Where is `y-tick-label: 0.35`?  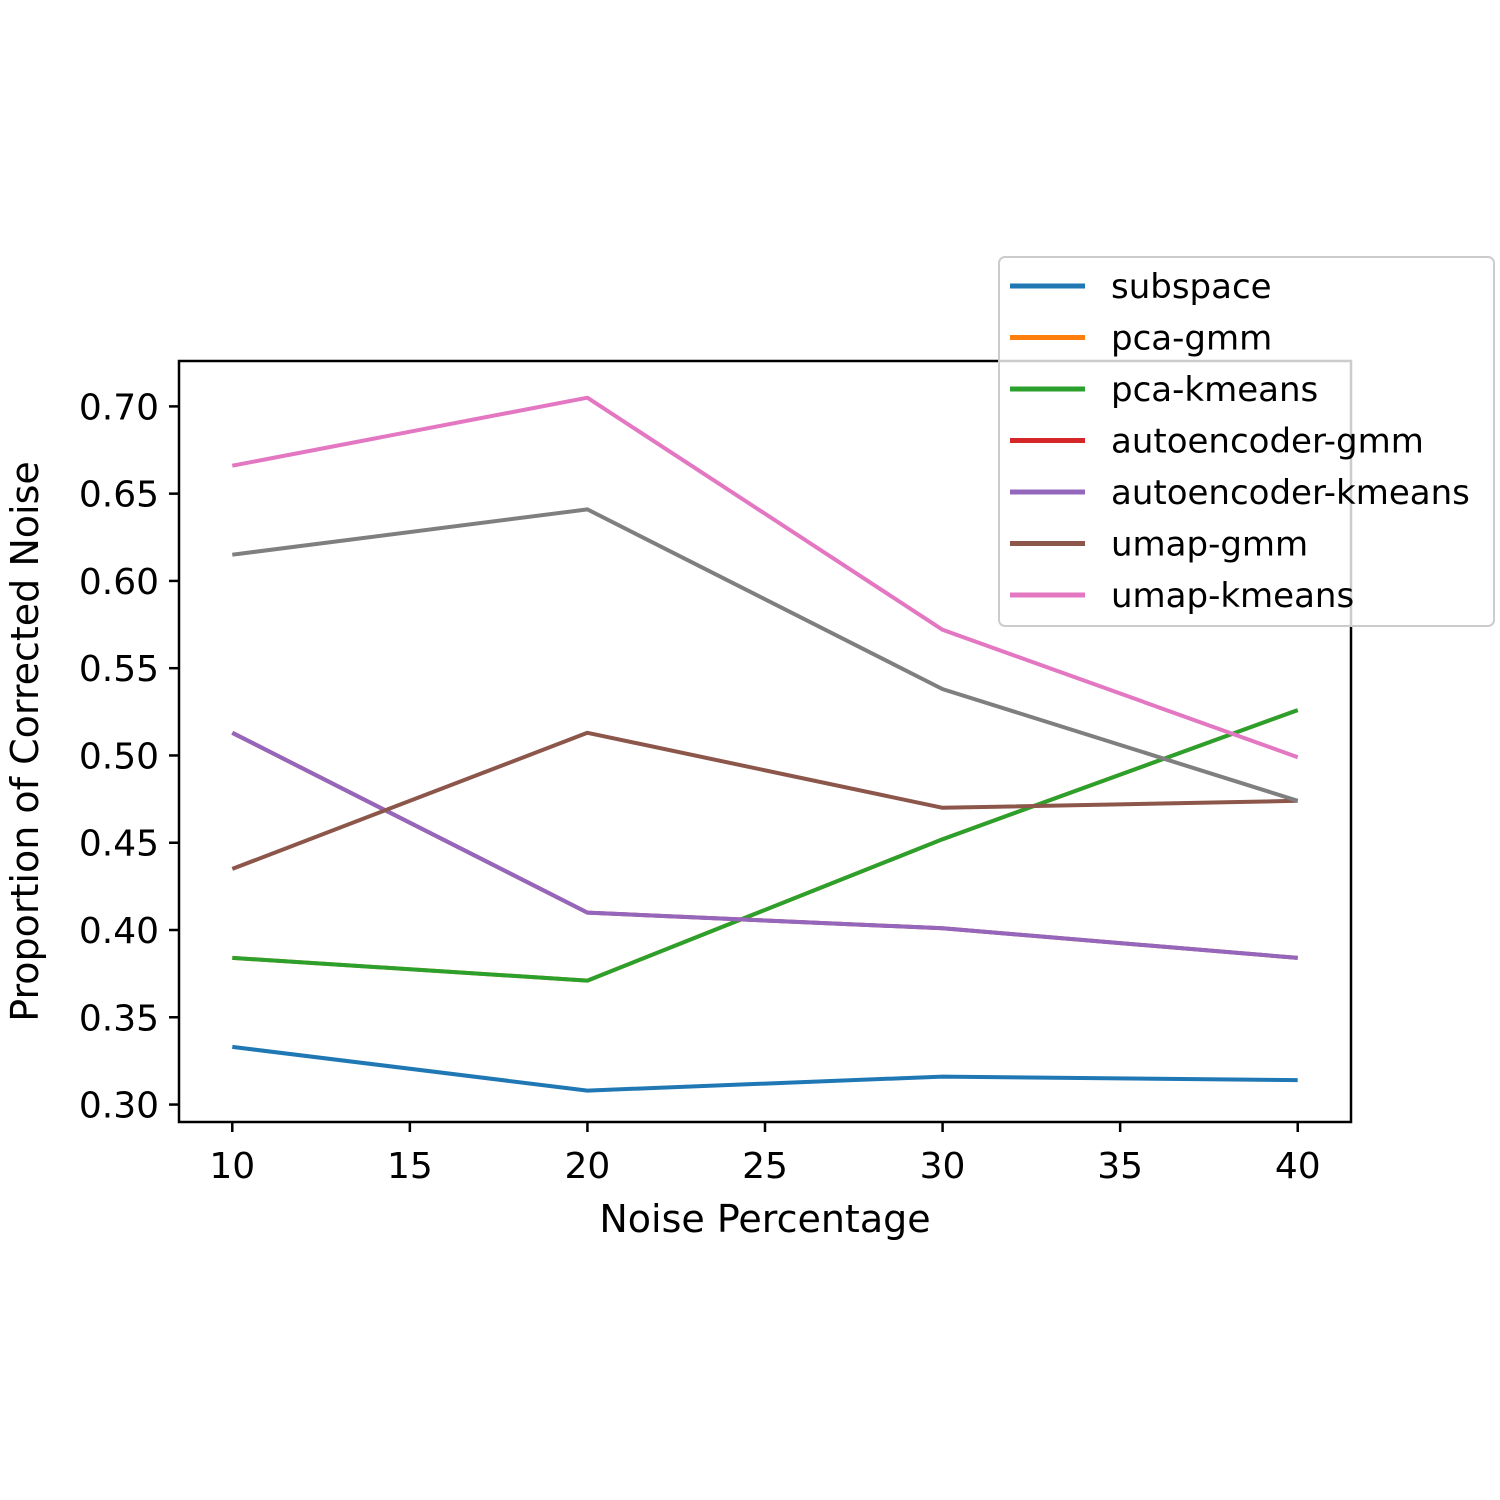
y-tick-label: 0.35 is located at coordinates (119, 1018).